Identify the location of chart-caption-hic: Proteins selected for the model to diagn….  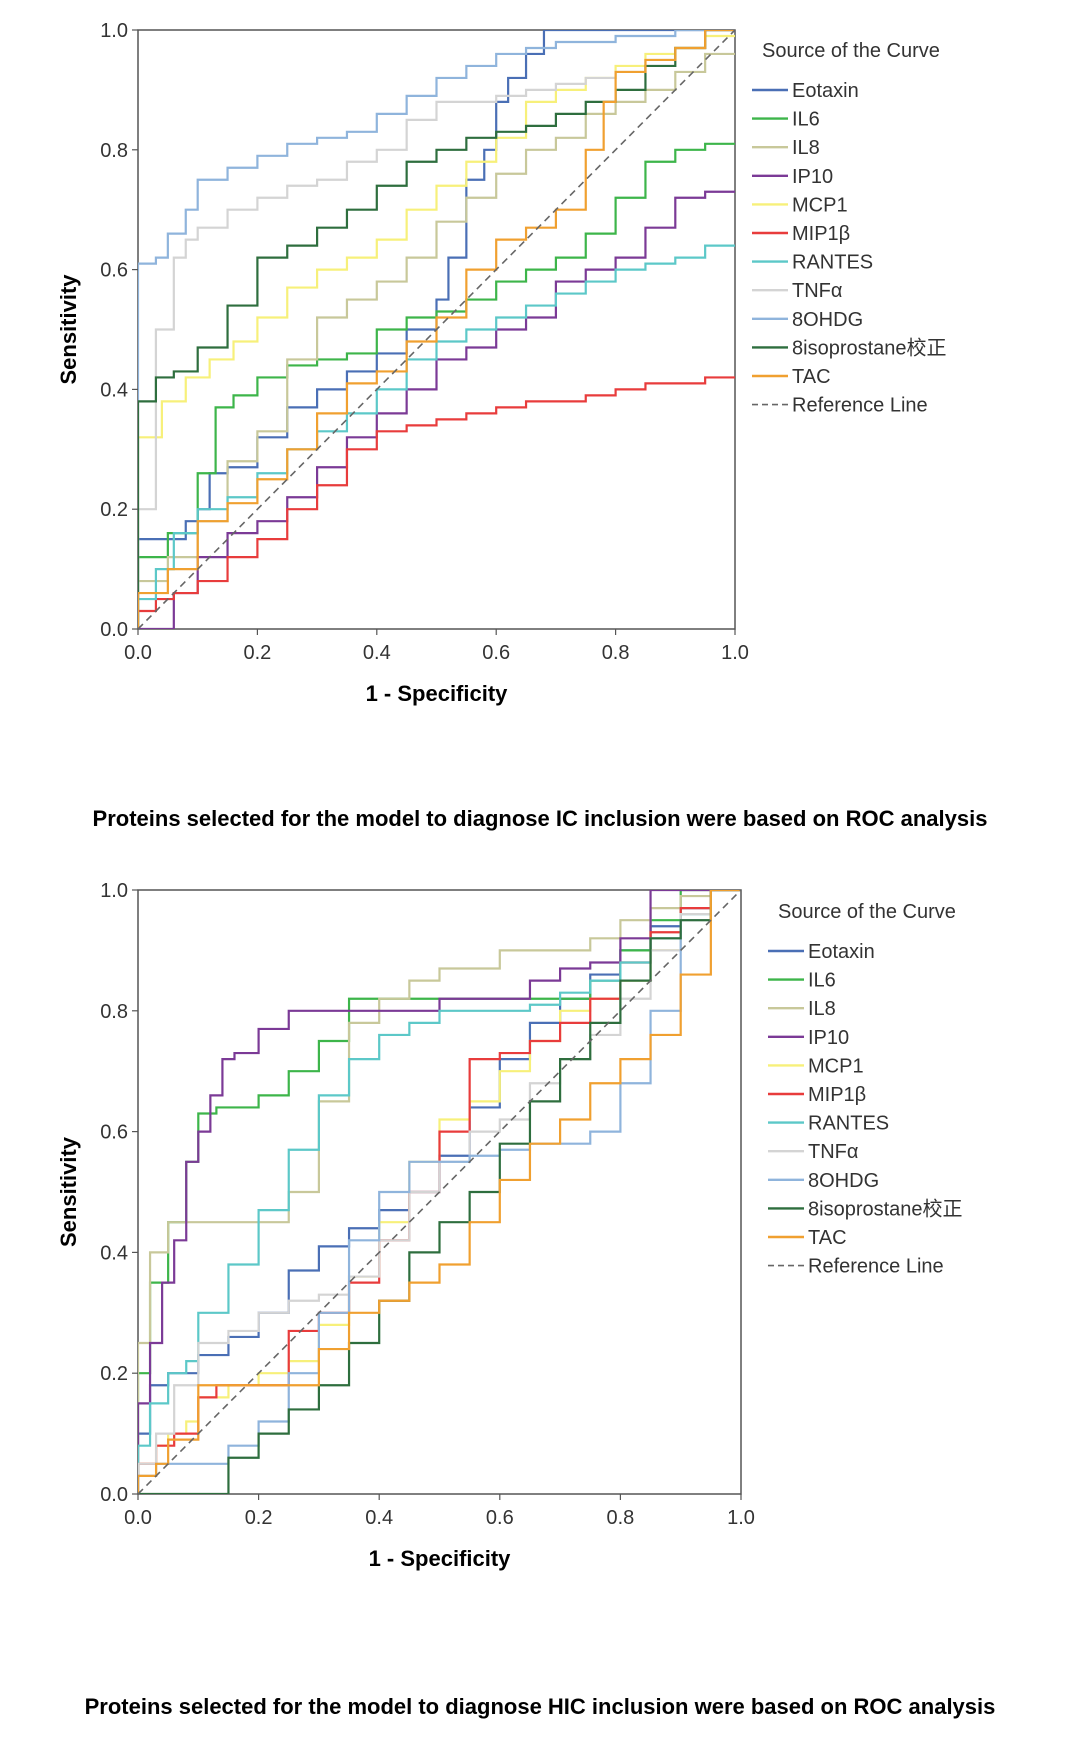
(540, 1706).